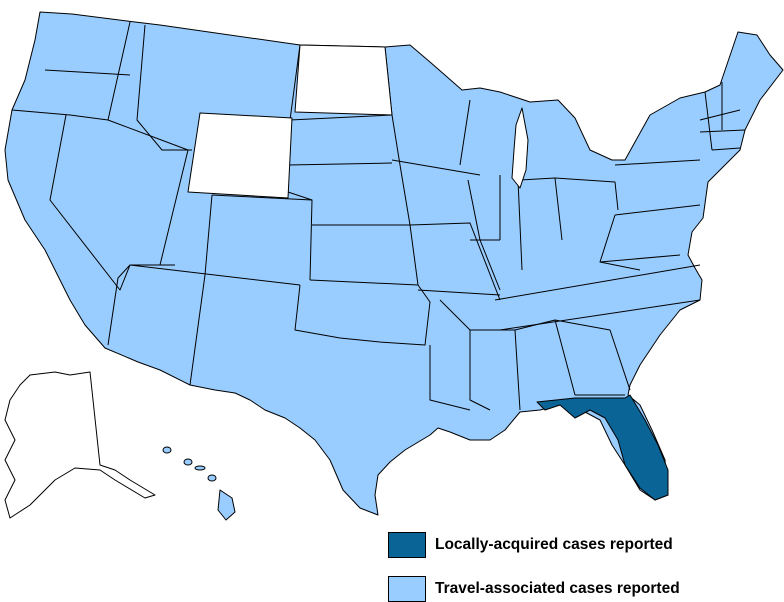  Describe the element at coordinates (602, 447) in the screenshot. I see `state-florida` at that location.